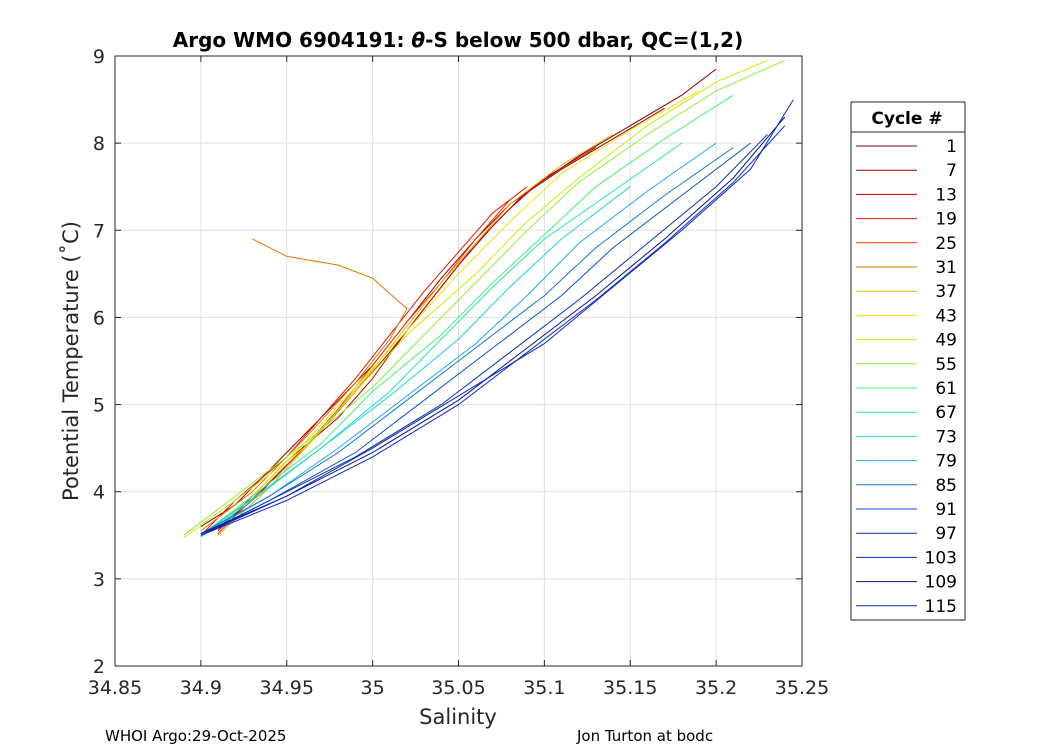 The height and width of the screenshot is (750, 1050). I want to click on x-tick-label: 34.9, so click(201, 688).